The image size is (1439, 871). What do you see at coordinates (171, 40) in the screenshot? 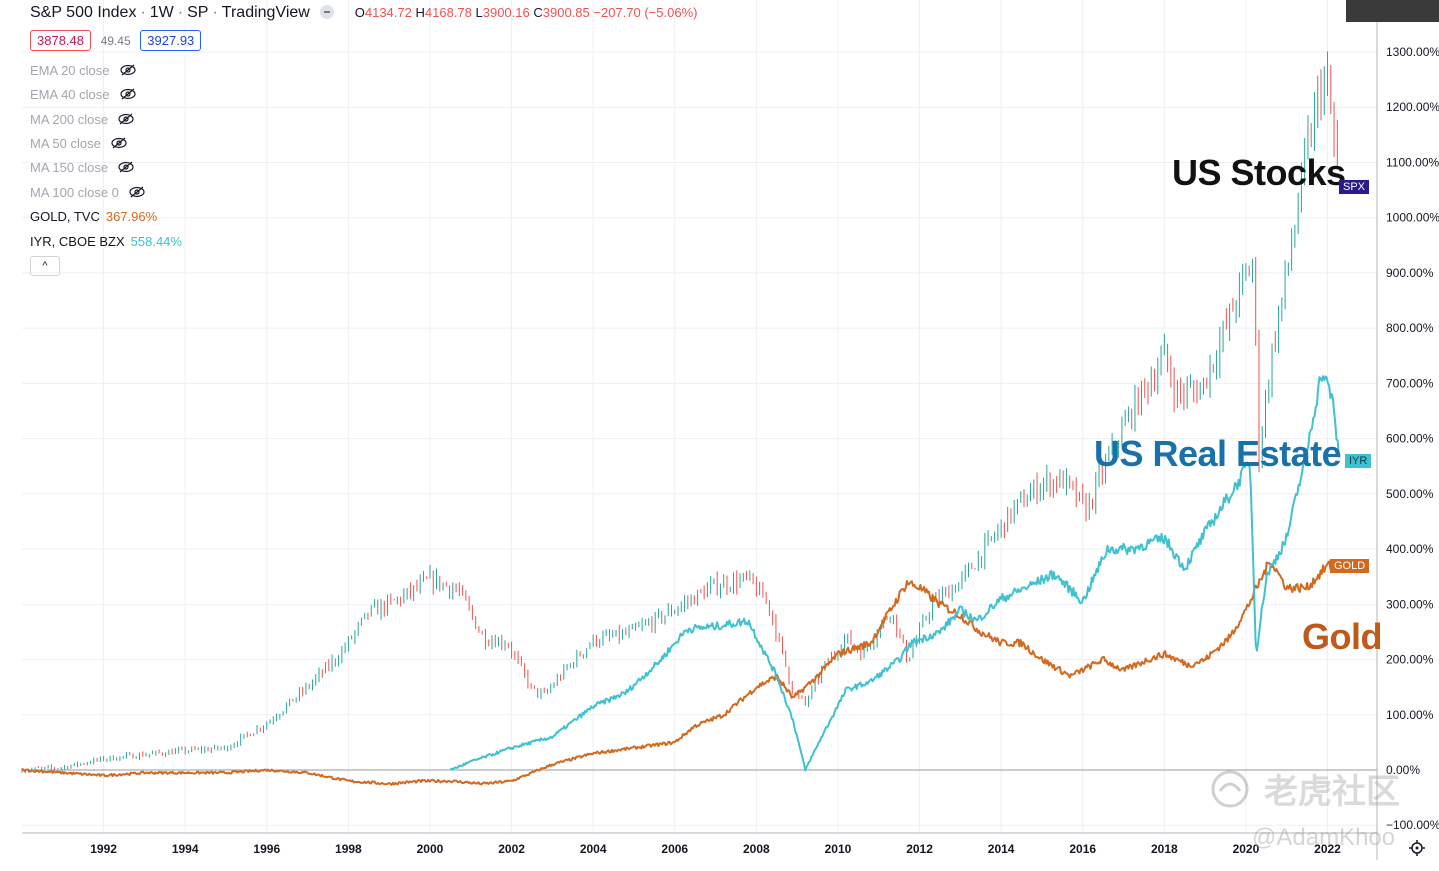
I see `buy-button: 3927.93` at bounding box center [171, 40].